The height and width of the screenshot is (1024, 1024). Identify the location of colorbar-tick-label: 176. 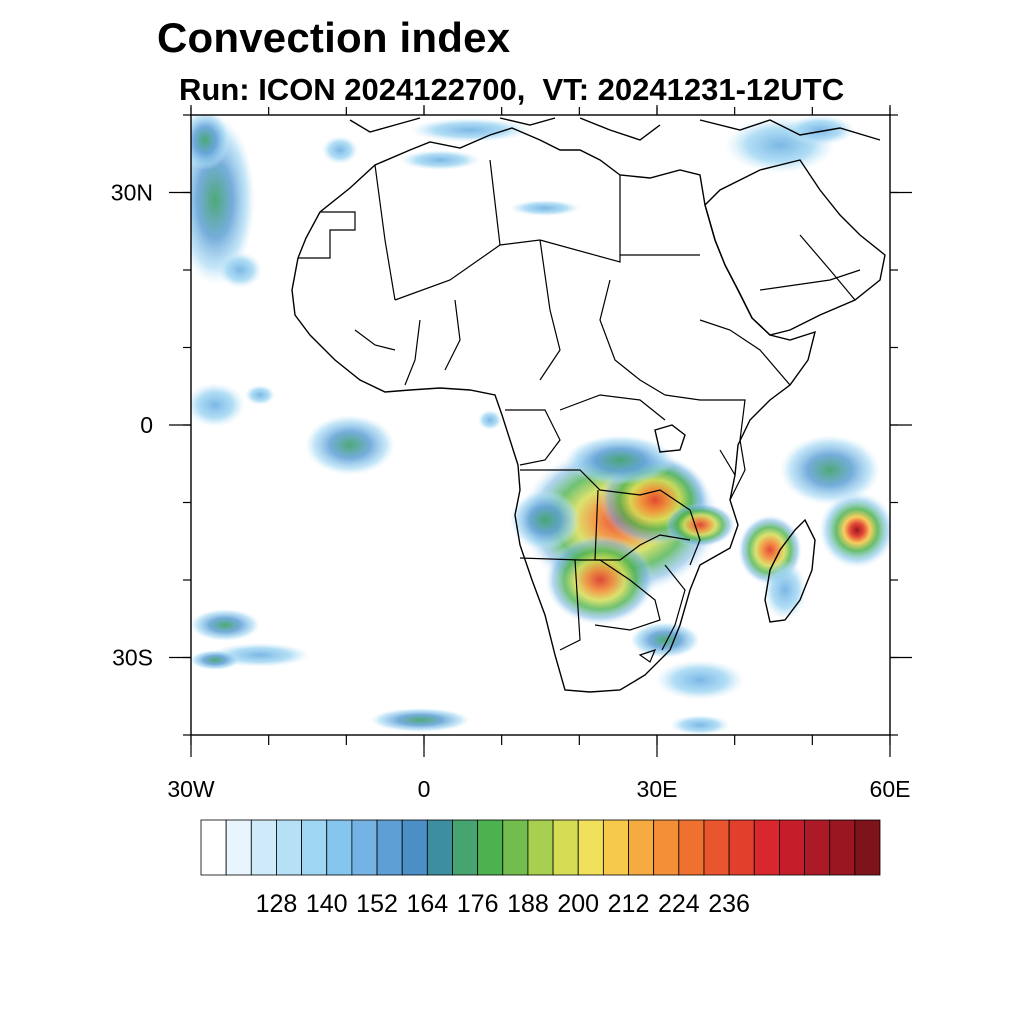
(478, 904).